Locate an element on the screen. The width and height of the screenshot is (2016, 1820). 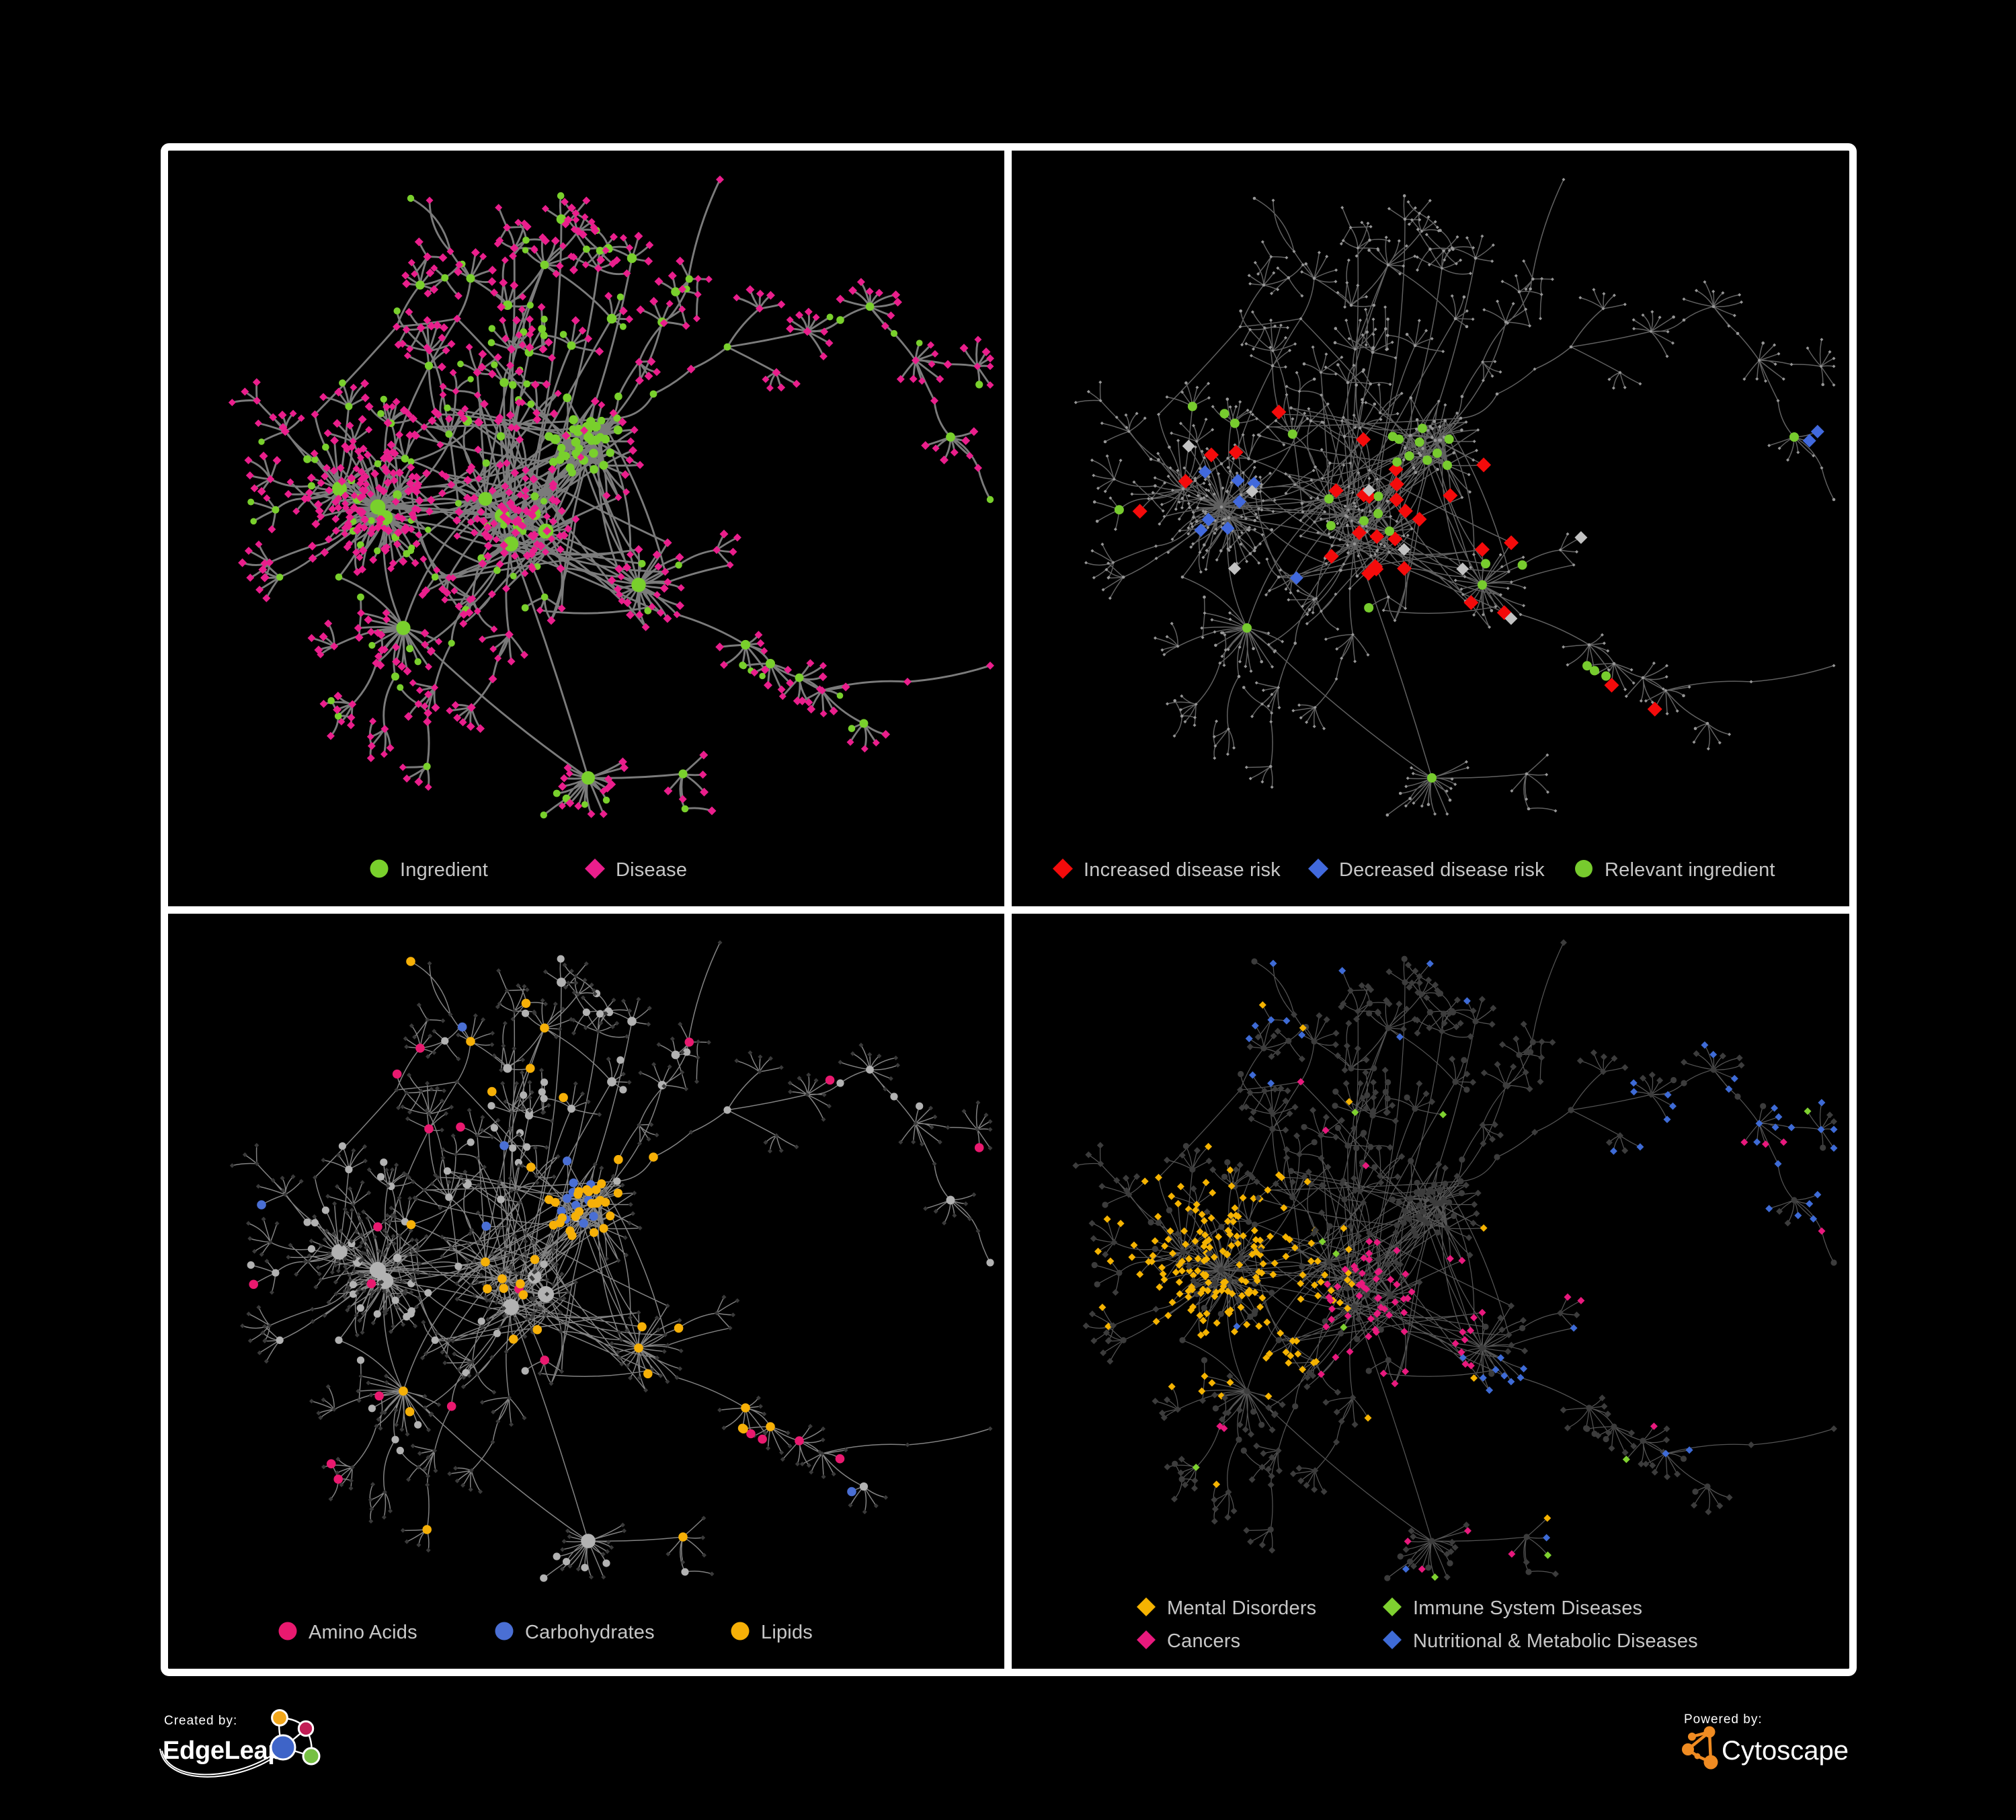
svg-text: Increased disease risk is located at coordinates (1182, 870).